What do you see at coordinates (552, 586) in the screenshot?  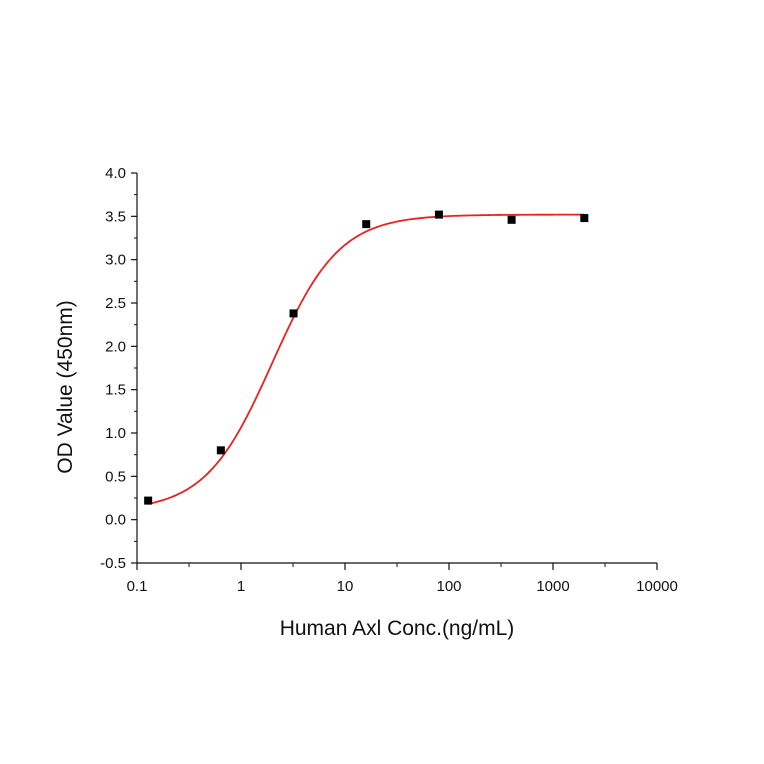 I see `x-tick-label: 1000` at bounding box center [552, 586].